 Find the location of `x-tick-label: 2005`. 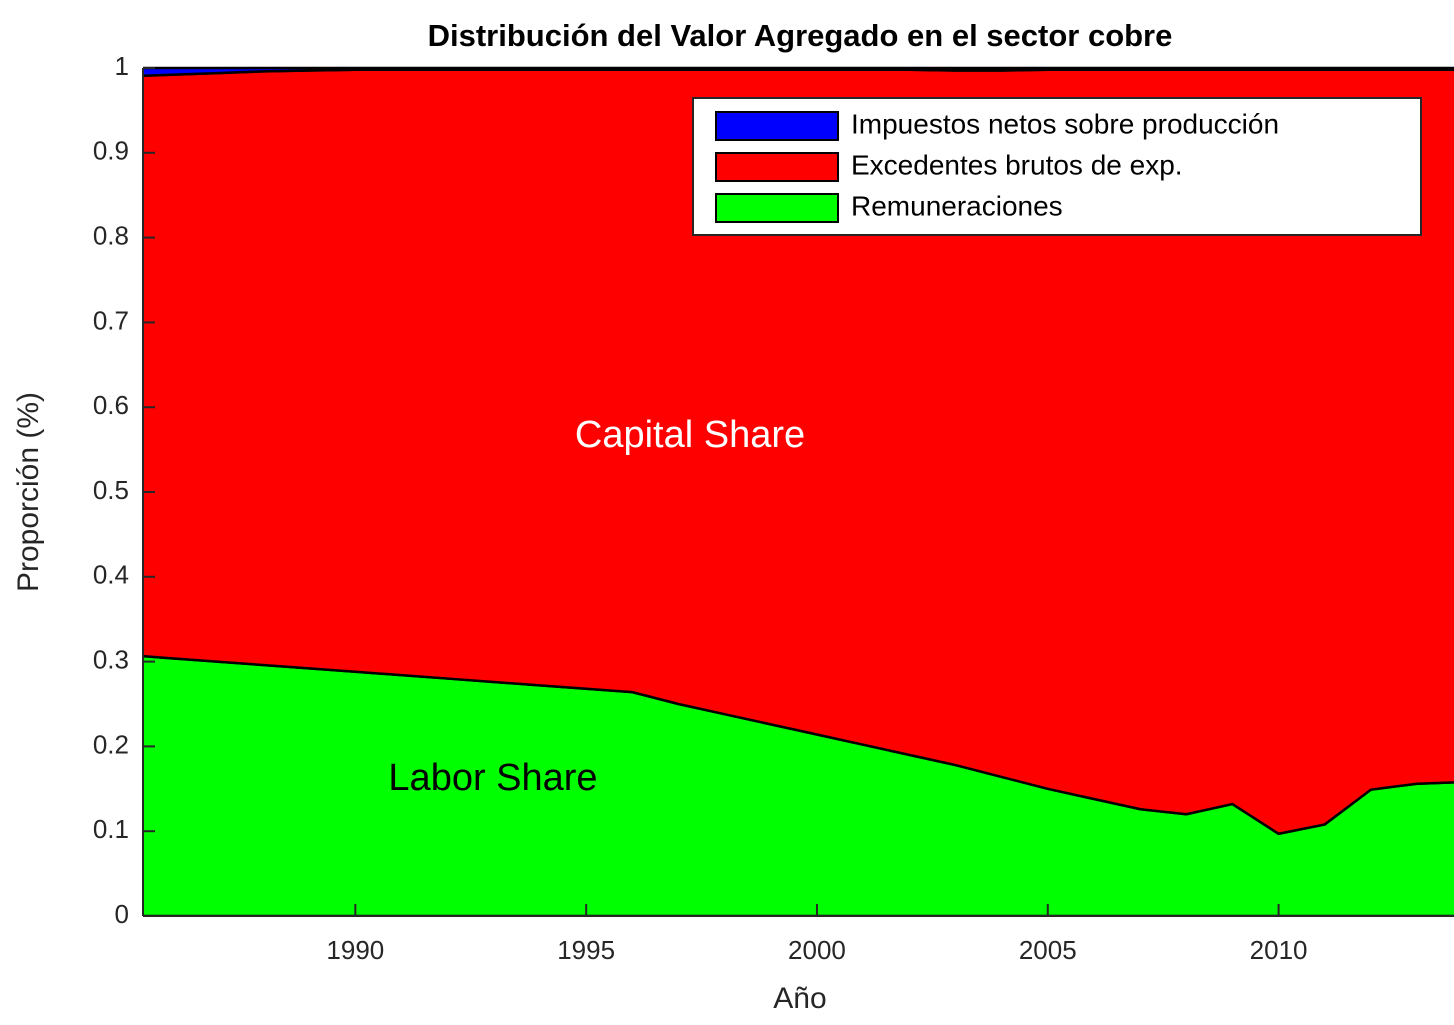

x-tick-label: 2005 is located at coordinates (1048, 950).